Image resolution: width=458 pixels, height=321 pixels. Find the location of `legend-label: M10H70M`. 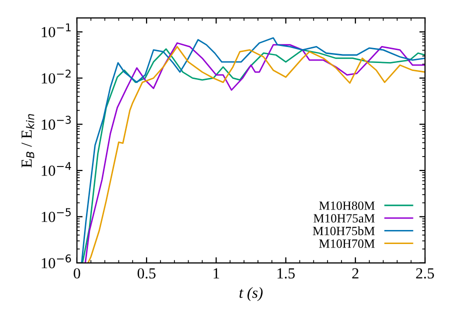

legend-label: M10H70M is located at coordinates (347, 243).